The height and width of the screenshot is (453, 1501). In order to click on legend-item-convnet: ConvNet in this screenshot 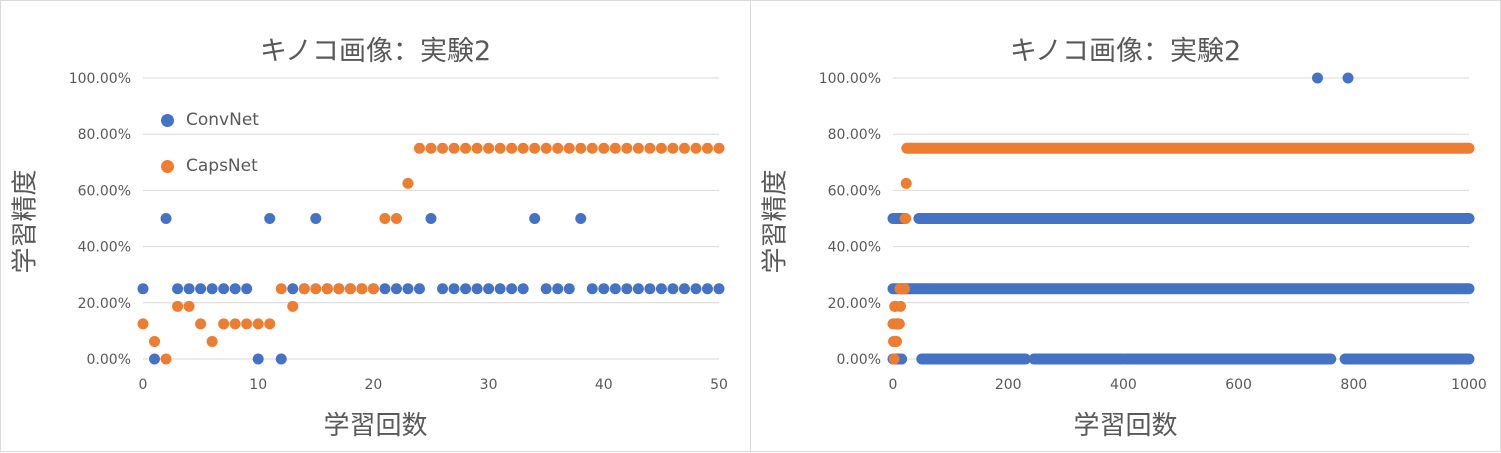, I will do `click(210, 120)`.